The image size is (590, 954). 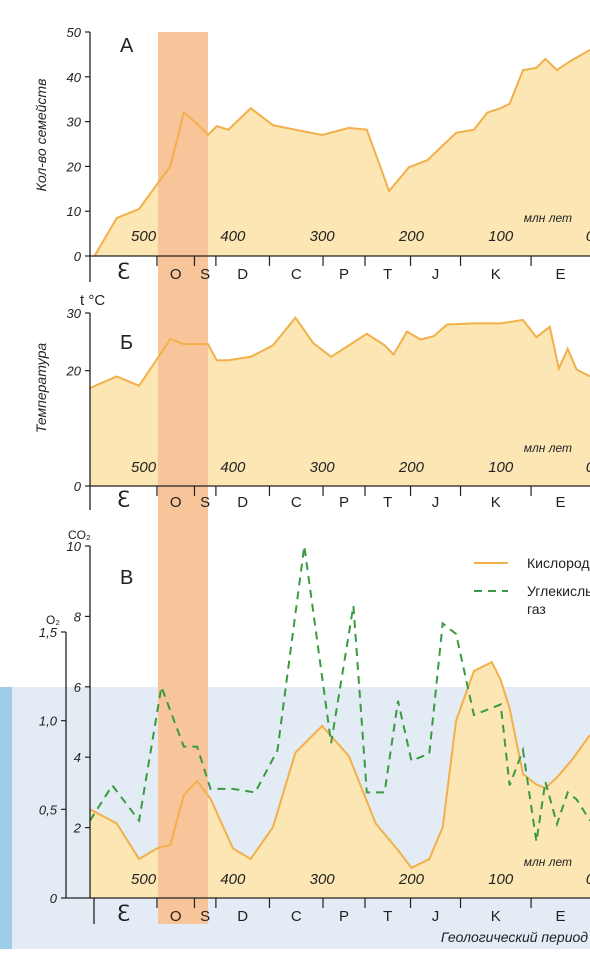 What do you see at coordinates (501, 467) in the screenshot?
I see `panel-1-time-tick-label: 100` at bounding box center [501, 467].